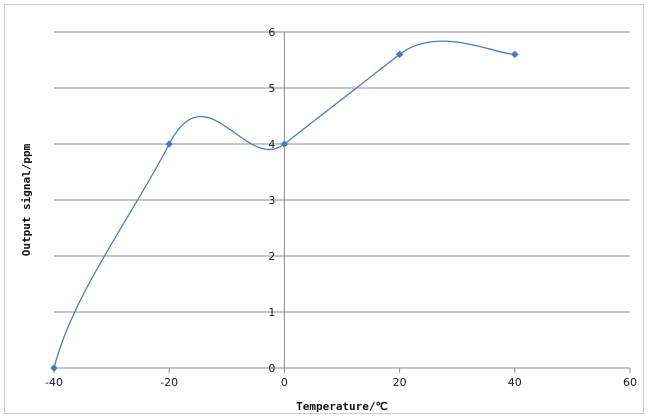 The height and width of the screenshot is (419, 649). Describe the element at coordinates (342, 406) in the screenshot. I see `x-axis-title: Temperature/℃` at that location.